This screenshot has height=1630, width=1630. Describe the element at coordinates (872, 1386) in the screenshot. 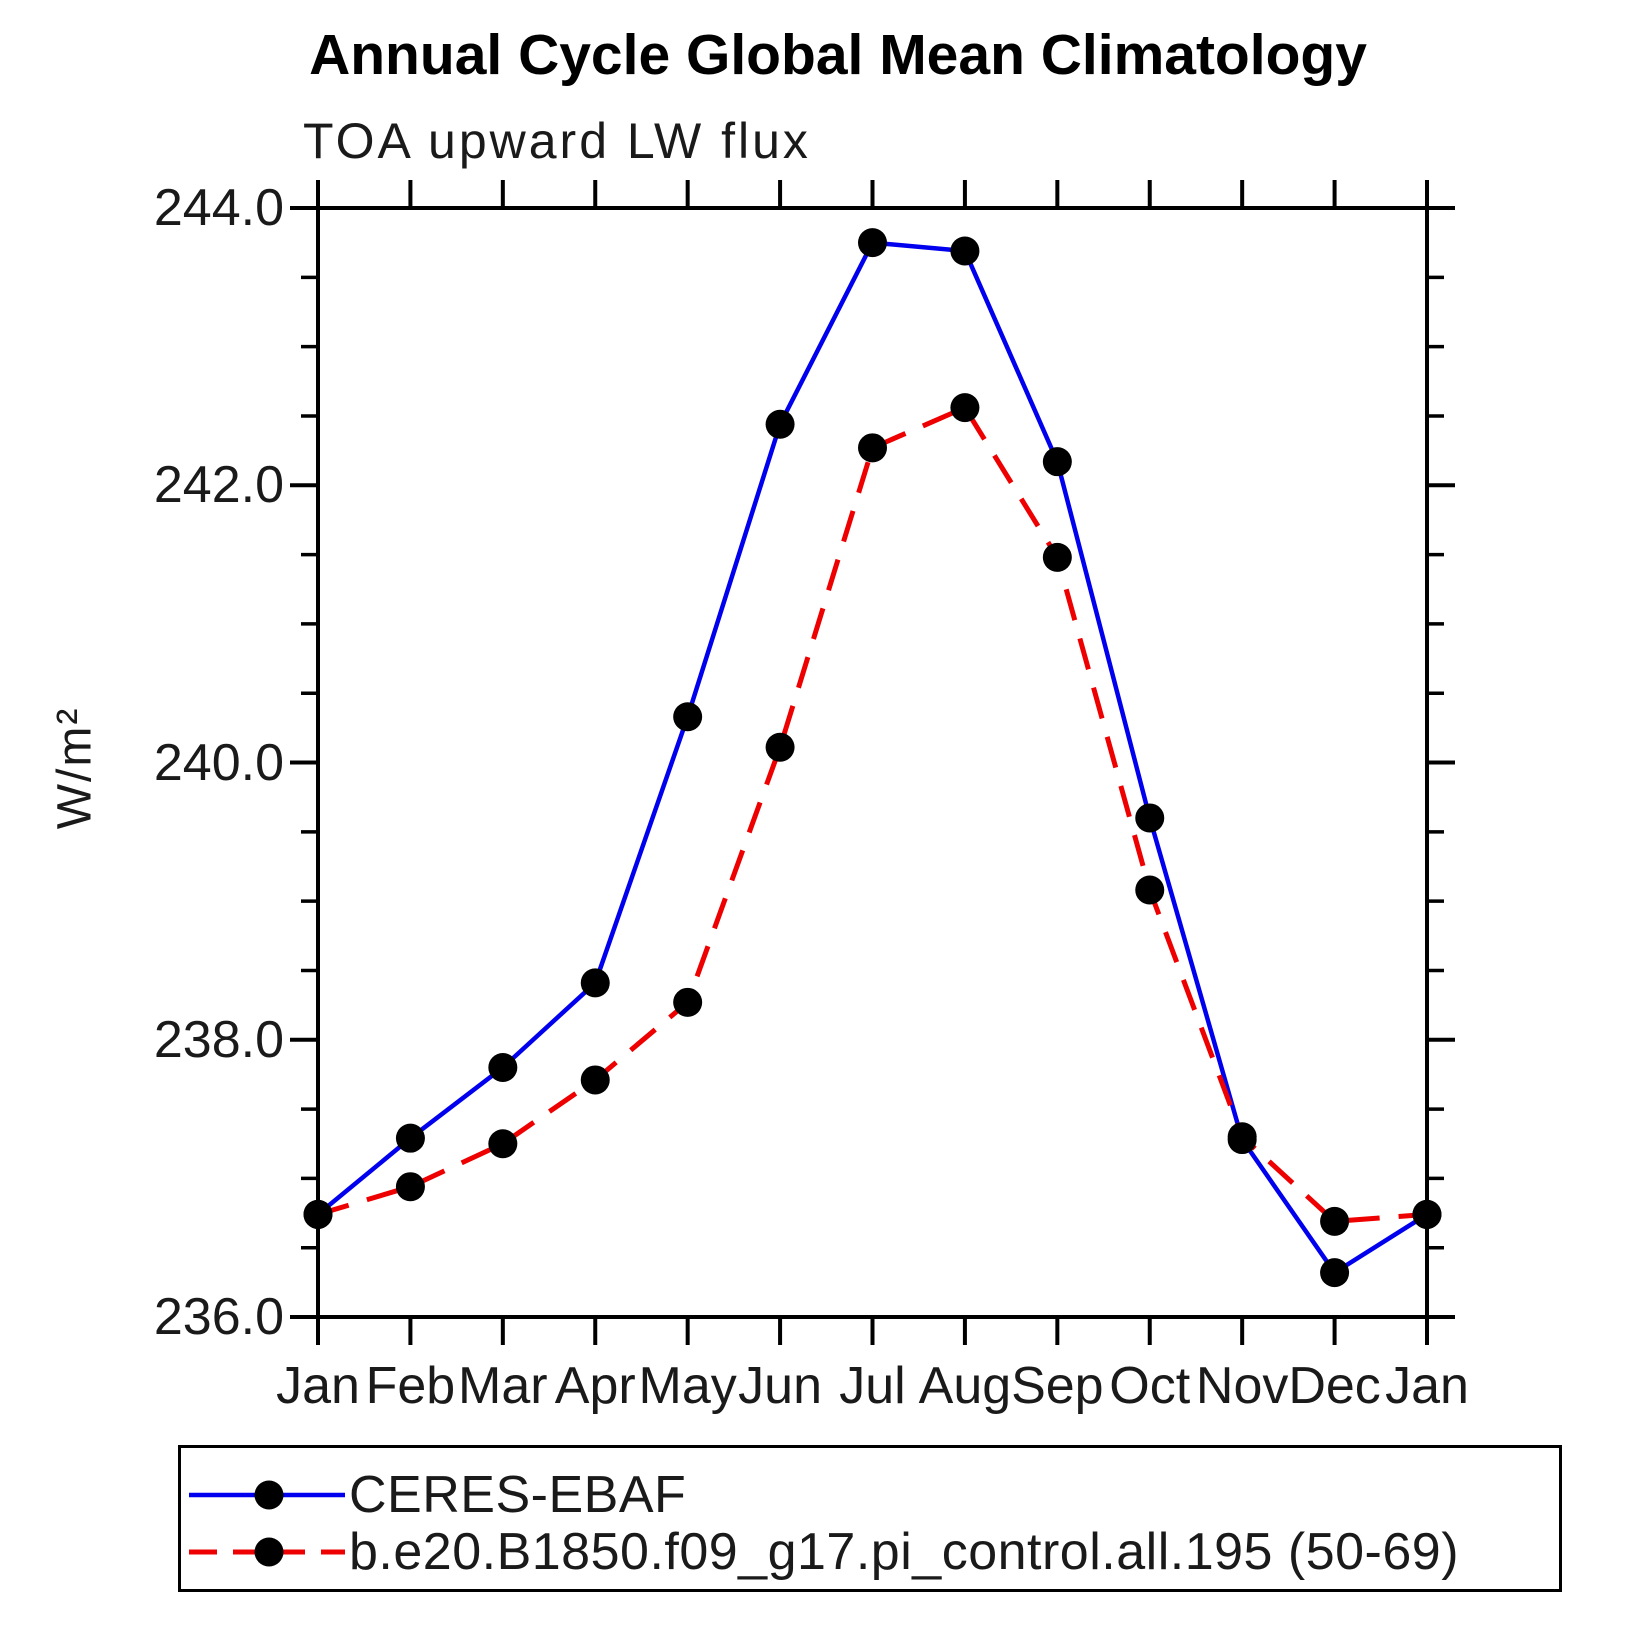

I see `x-tick-label: Jul` at that location.